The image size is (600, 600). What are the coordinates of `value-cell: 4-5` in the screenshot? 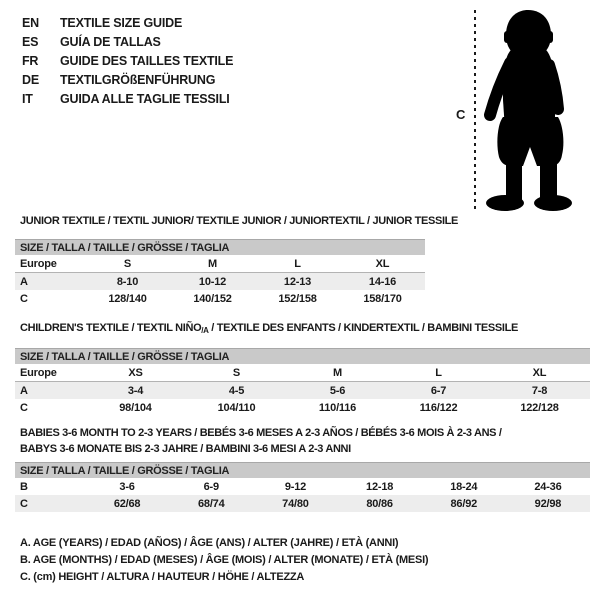 It's located at (236, 390).